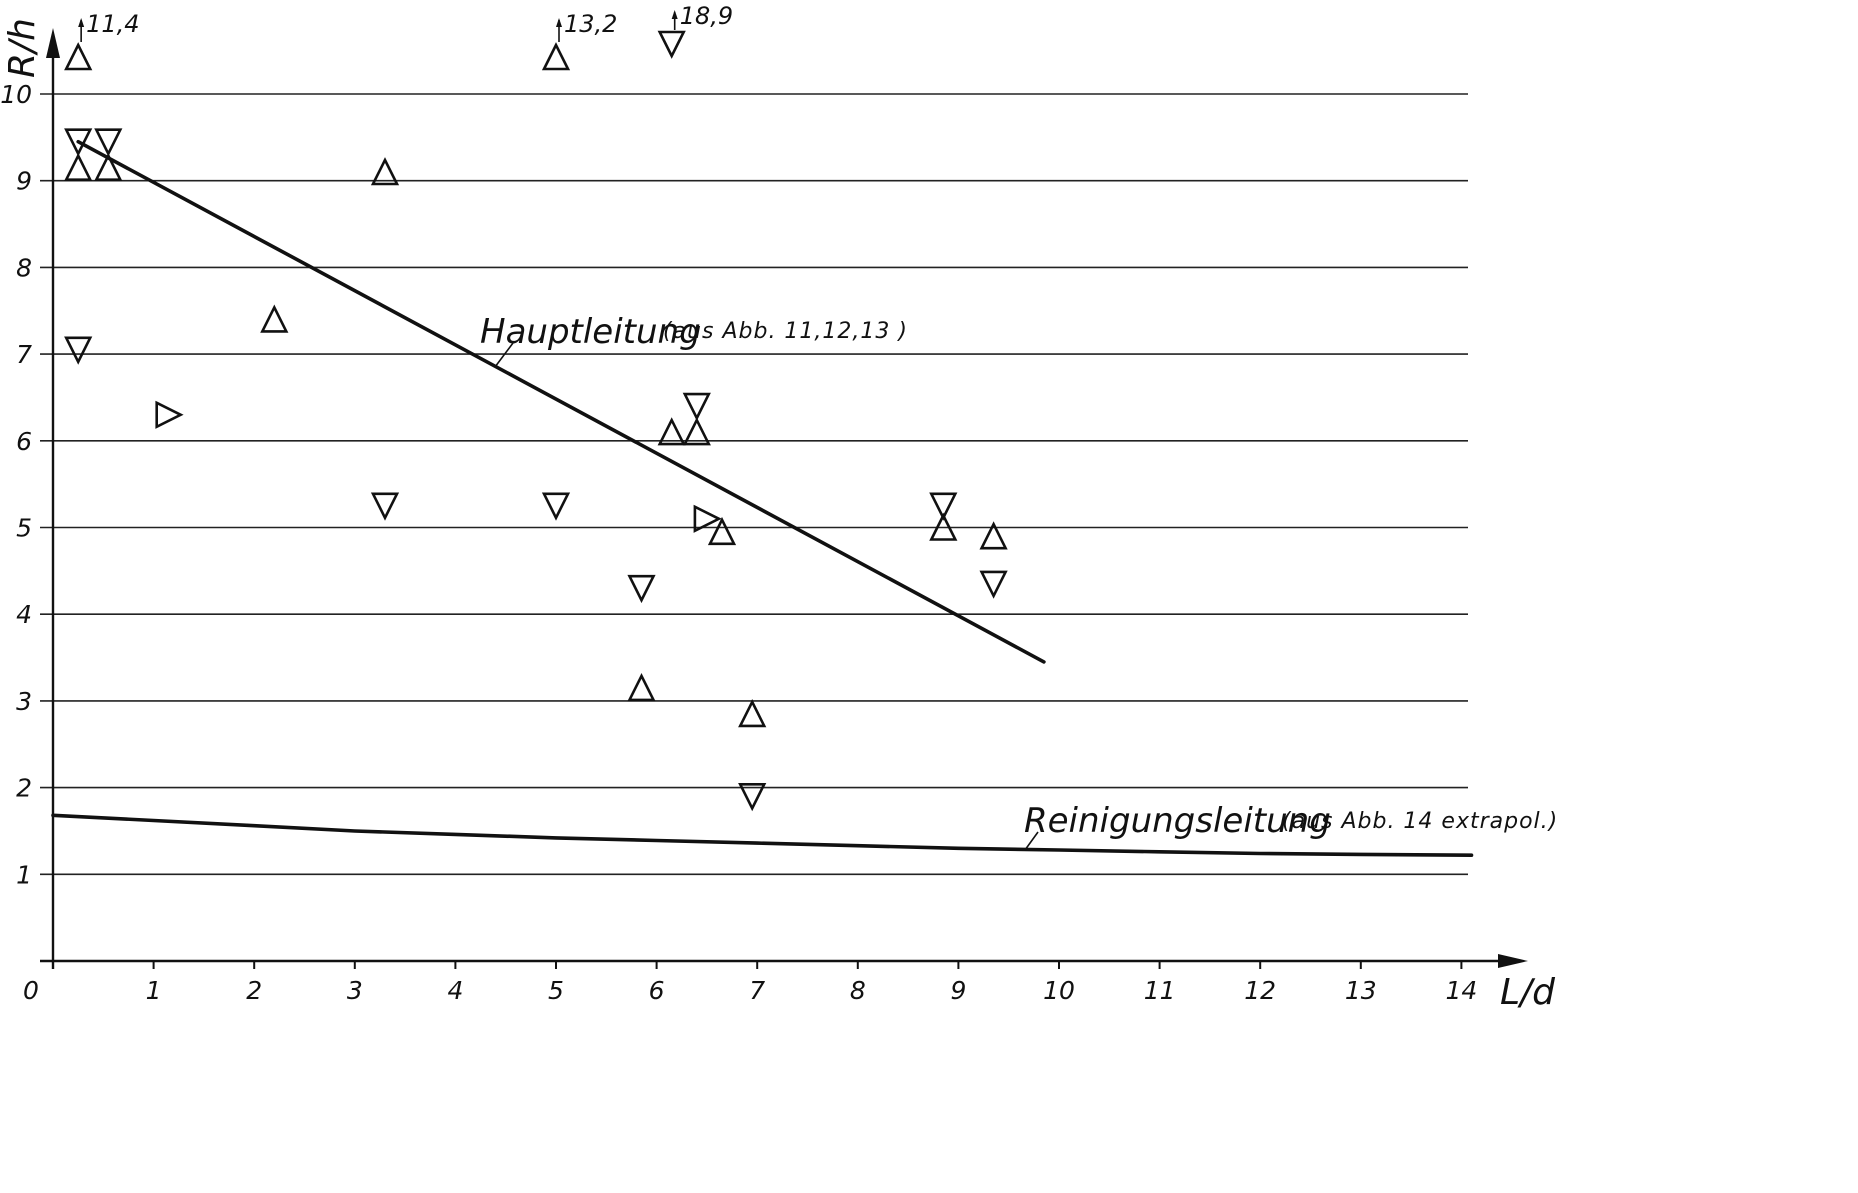 The image size is (1858, 1193). I want to click on x-tick-label-12: 12, so click(1260, 990).